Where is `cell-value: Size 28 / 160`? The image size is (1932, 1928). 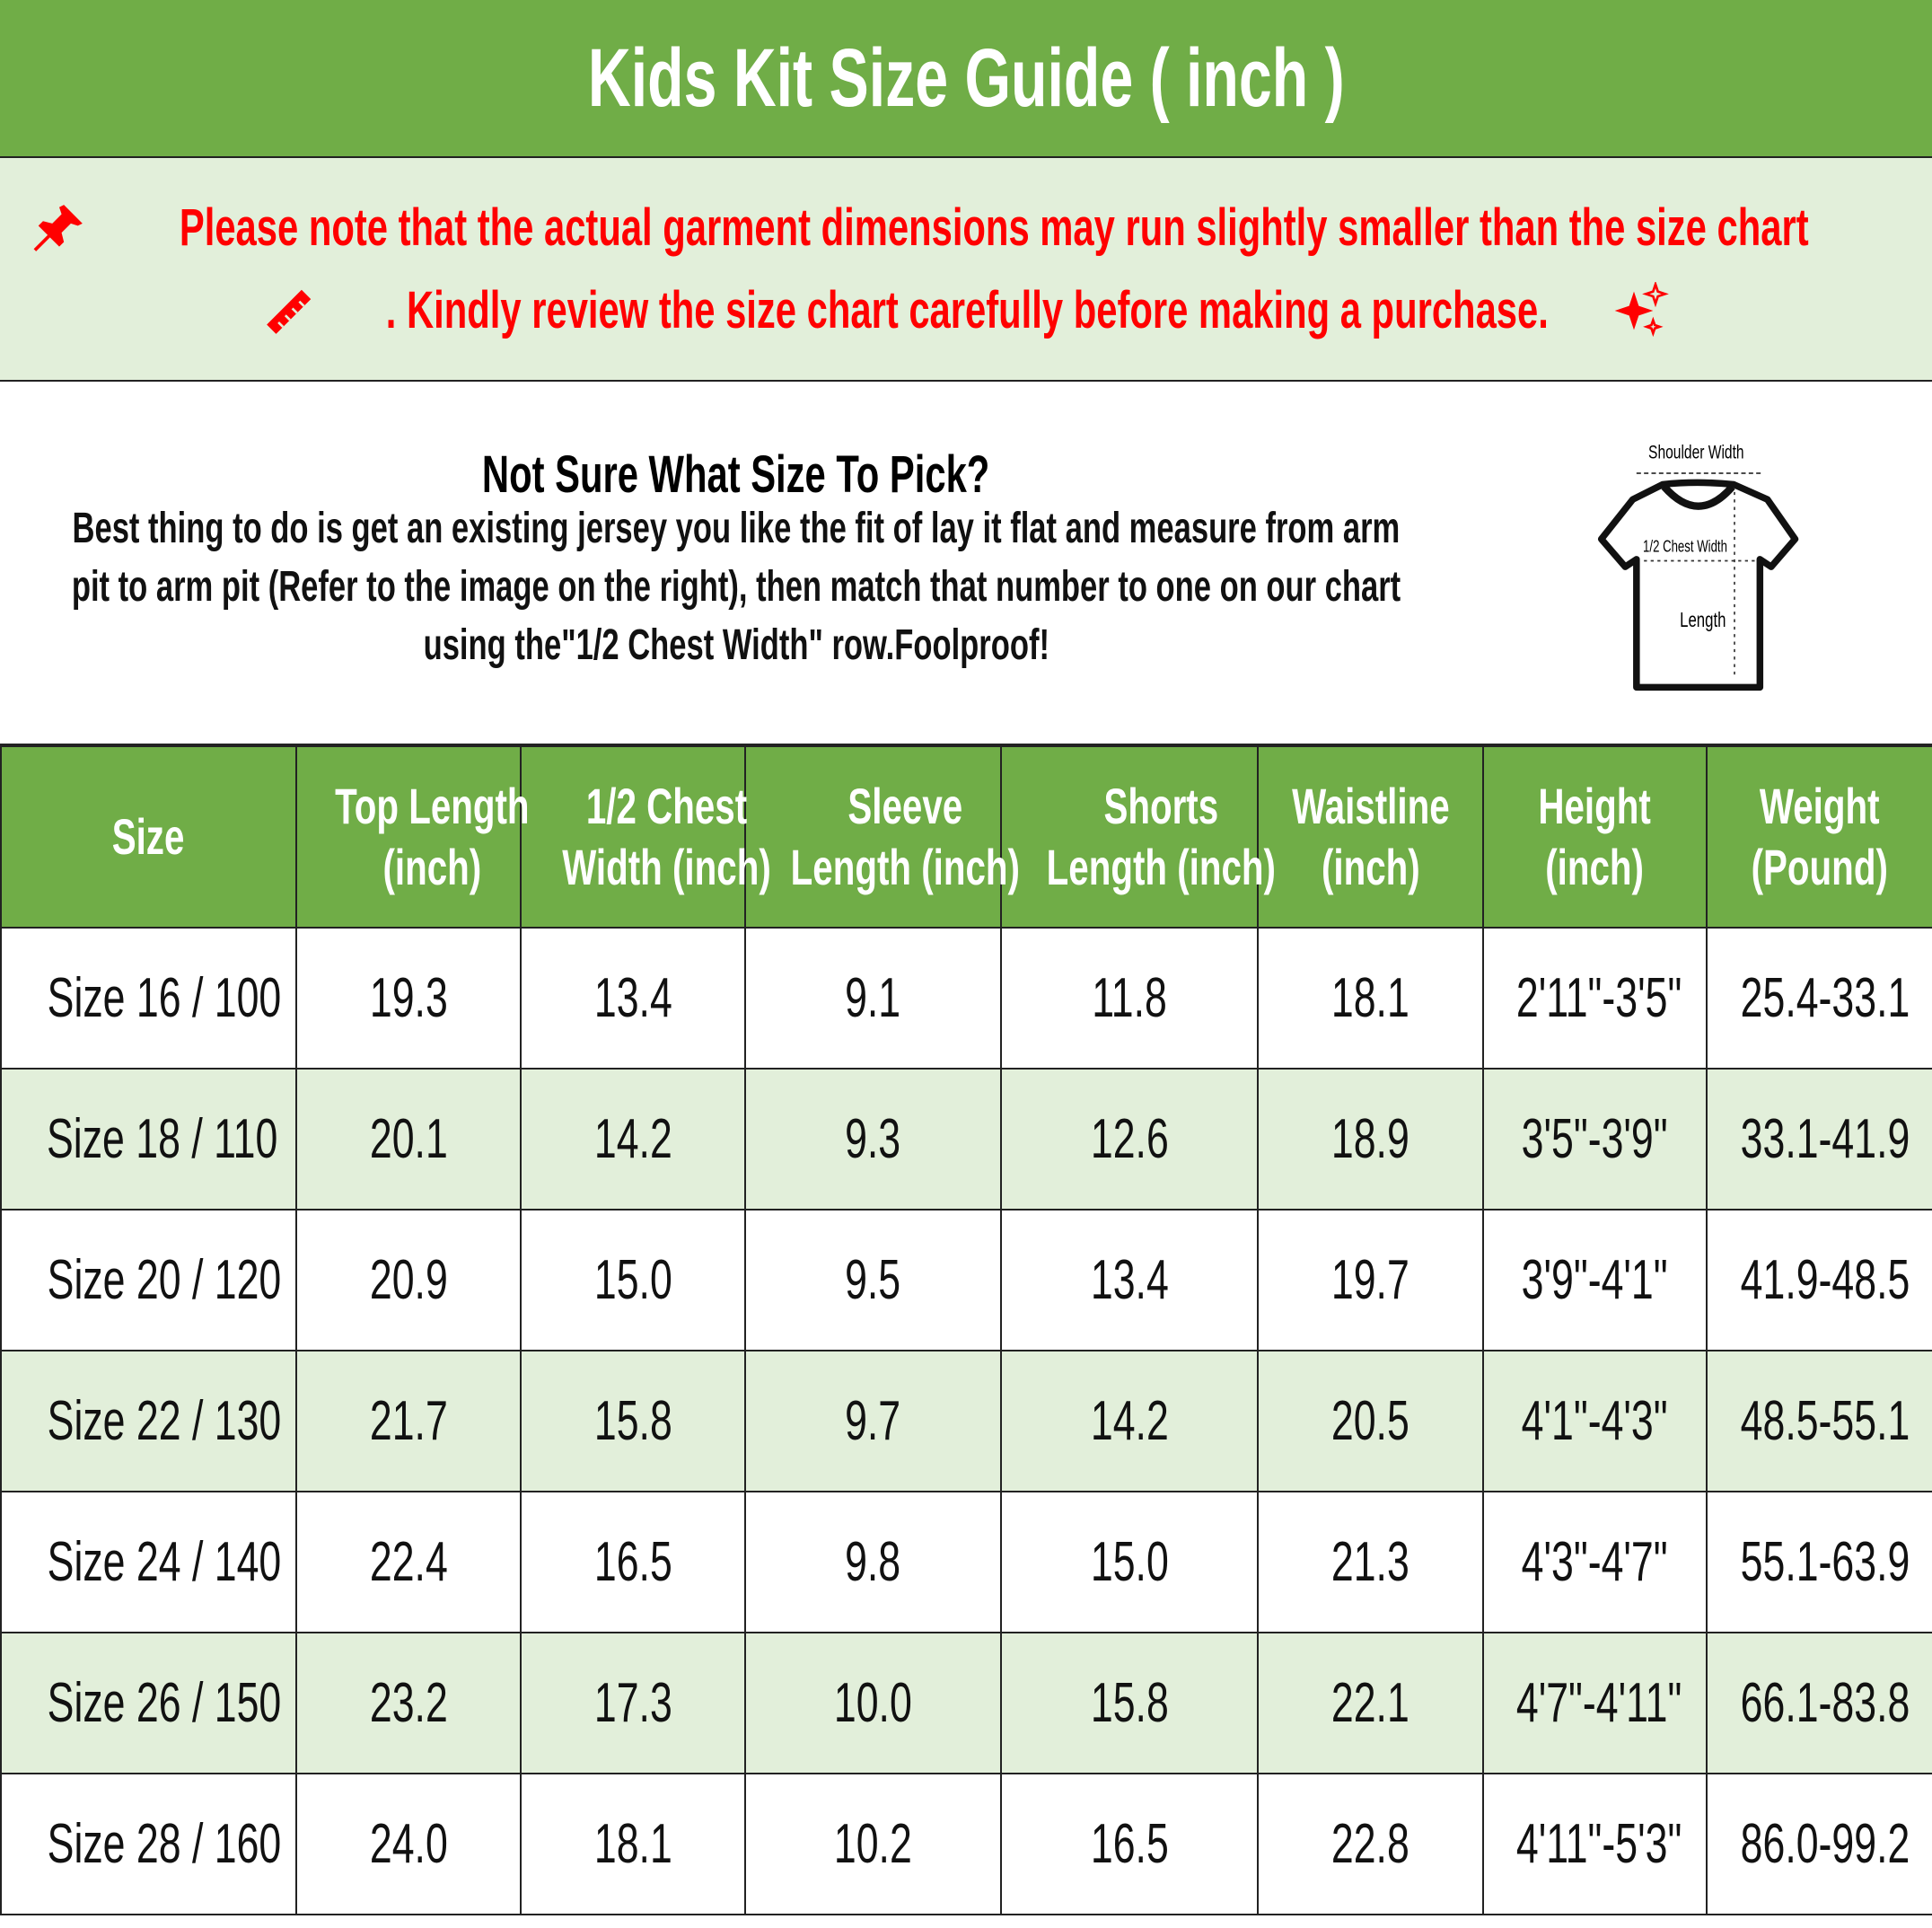
cell-value: Size 28 / 160 is located at coordinates (164, 1844).